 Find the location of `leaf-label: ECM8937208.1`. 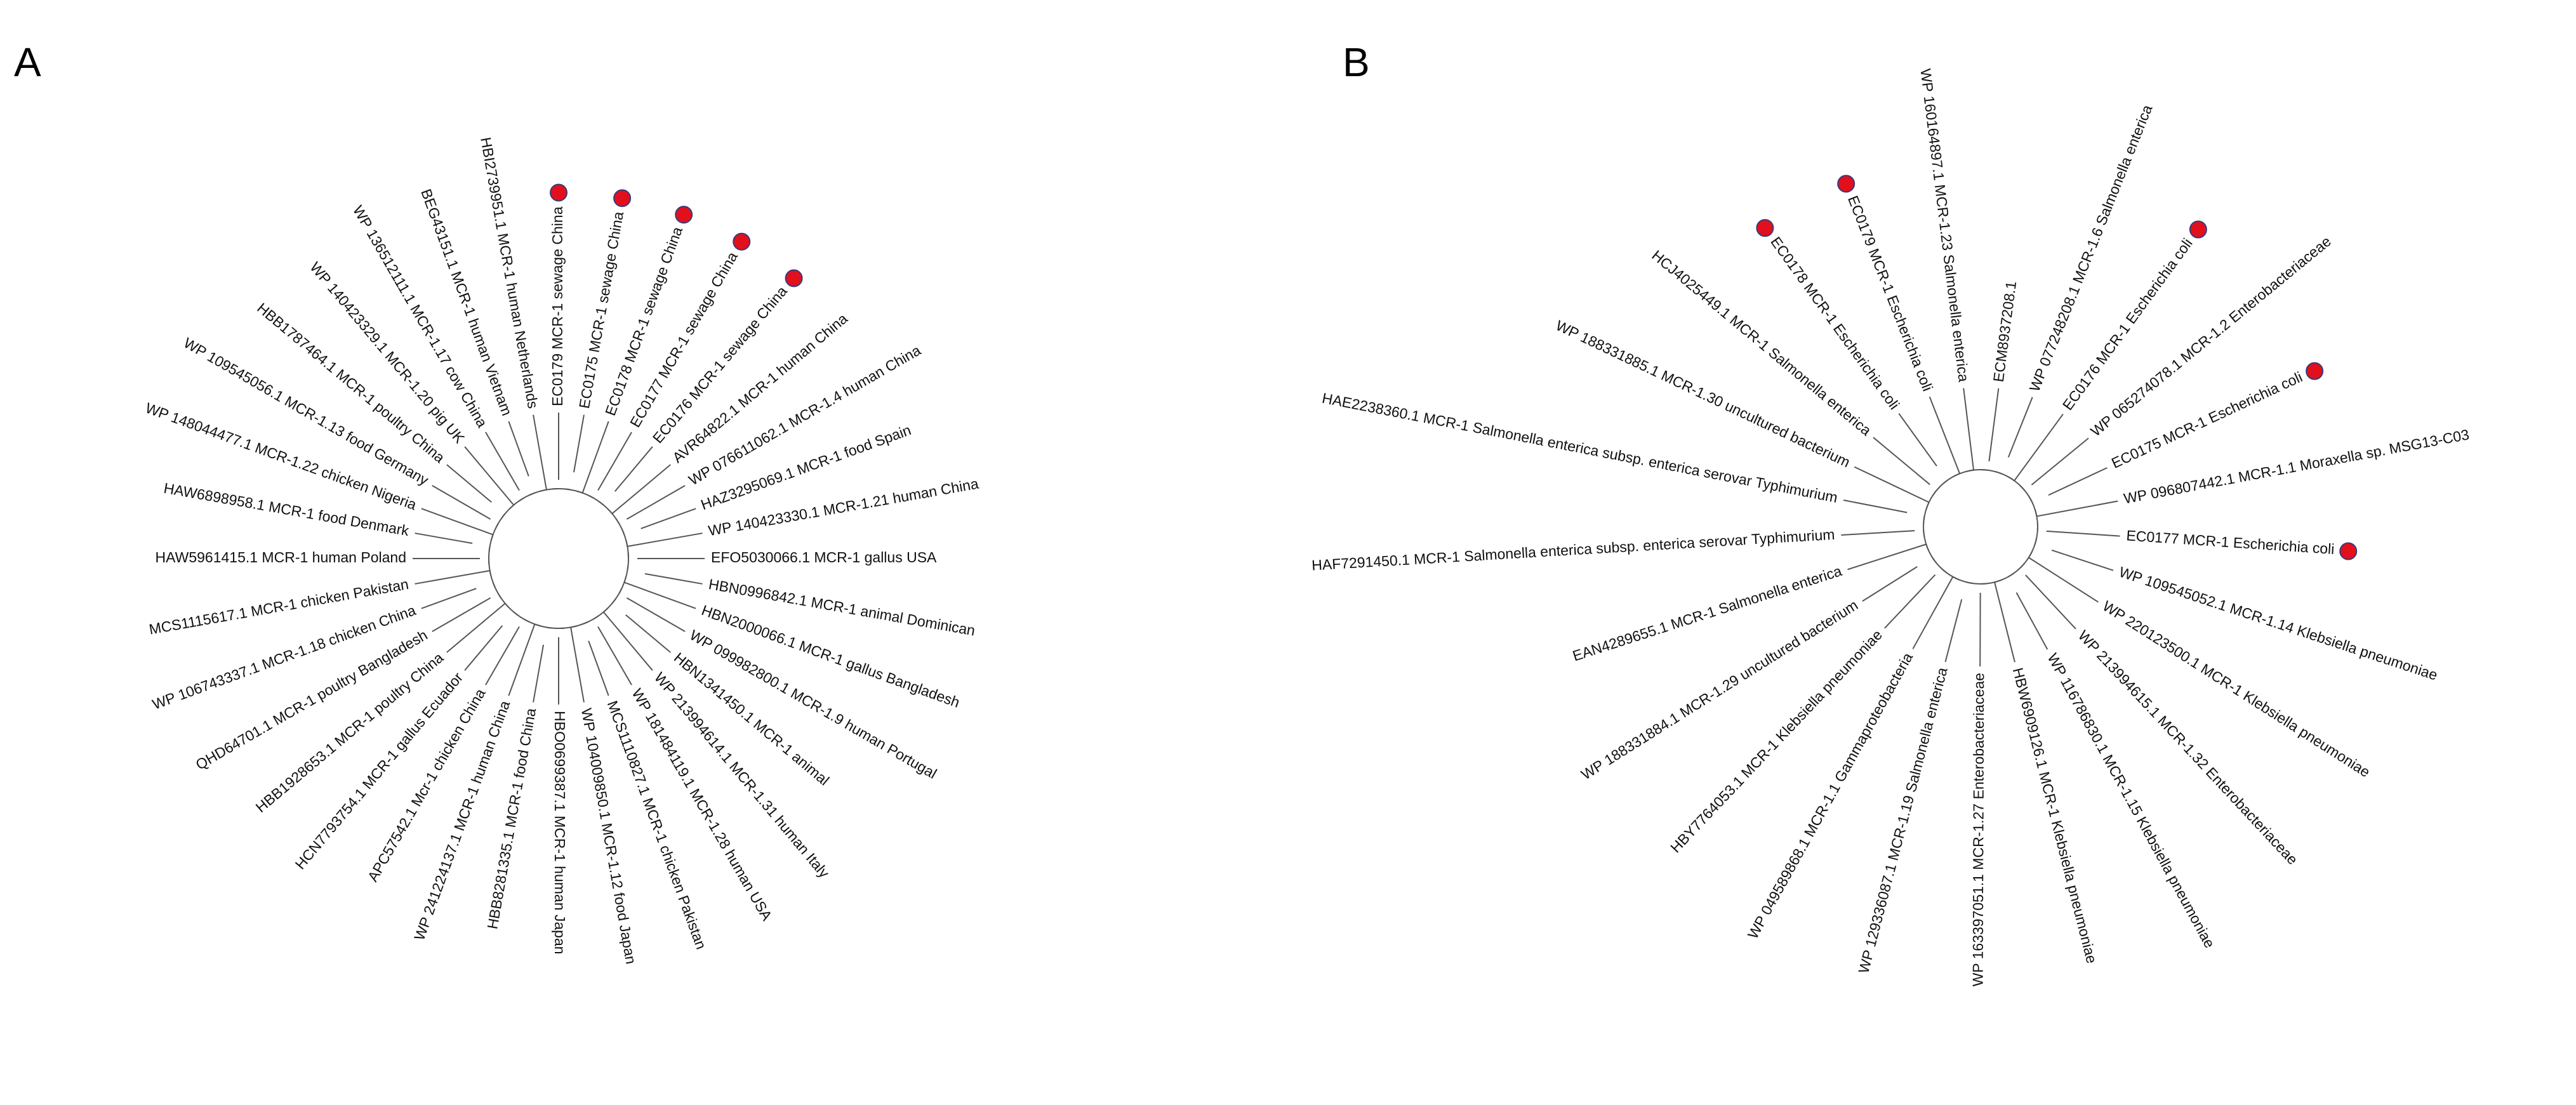

leaf-label: ECM8937208.1 is located at coordinates (2004, 331).